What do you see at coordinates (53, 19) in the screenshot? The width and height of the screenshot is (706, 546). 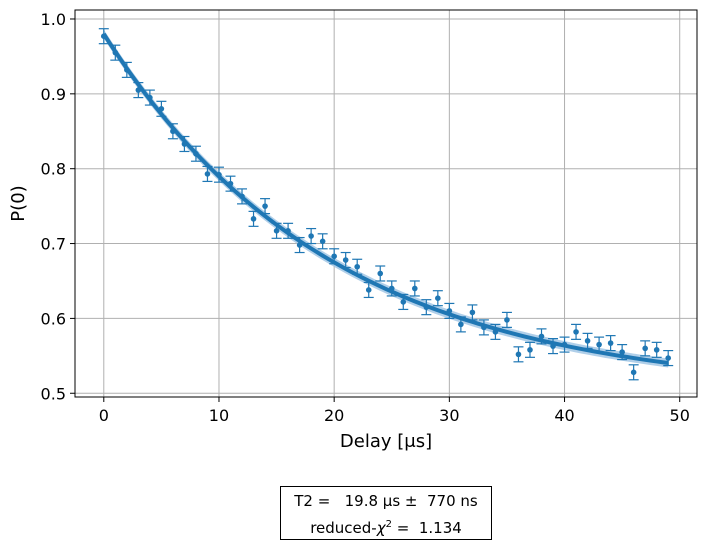 I see `y-tick-label: 1.0` at bounding box center [53, 19].